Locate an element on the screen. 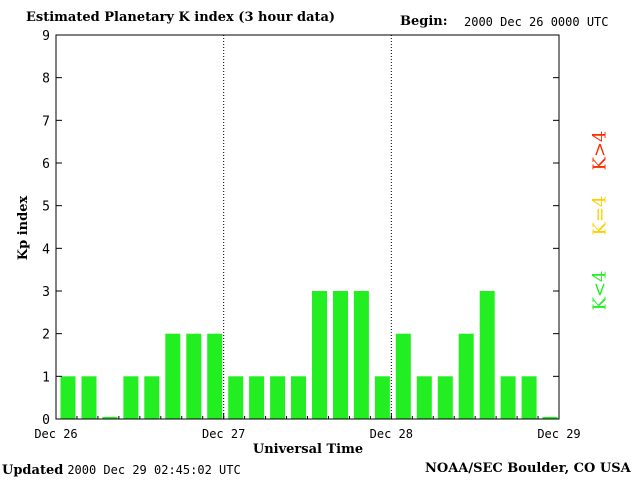 The width and height of the screenshot is (640, 480). y-tick-label: 2 is located at coordinates (46, 335).